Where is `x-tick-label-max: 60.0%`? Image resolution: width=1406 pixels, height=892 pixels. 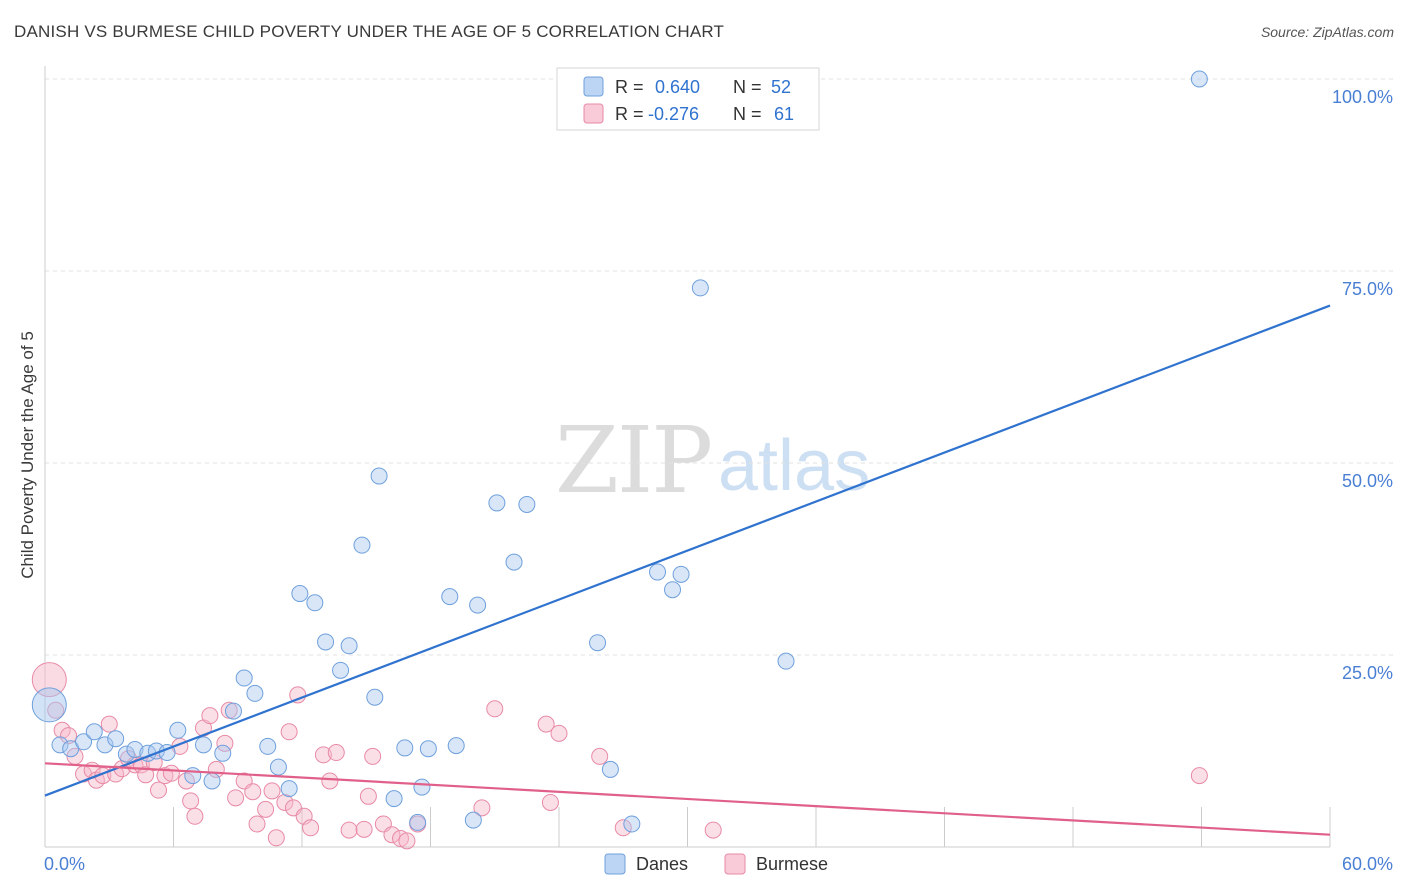
x-tick-label-max: 60.0% is located at coordinates (1367, 864).